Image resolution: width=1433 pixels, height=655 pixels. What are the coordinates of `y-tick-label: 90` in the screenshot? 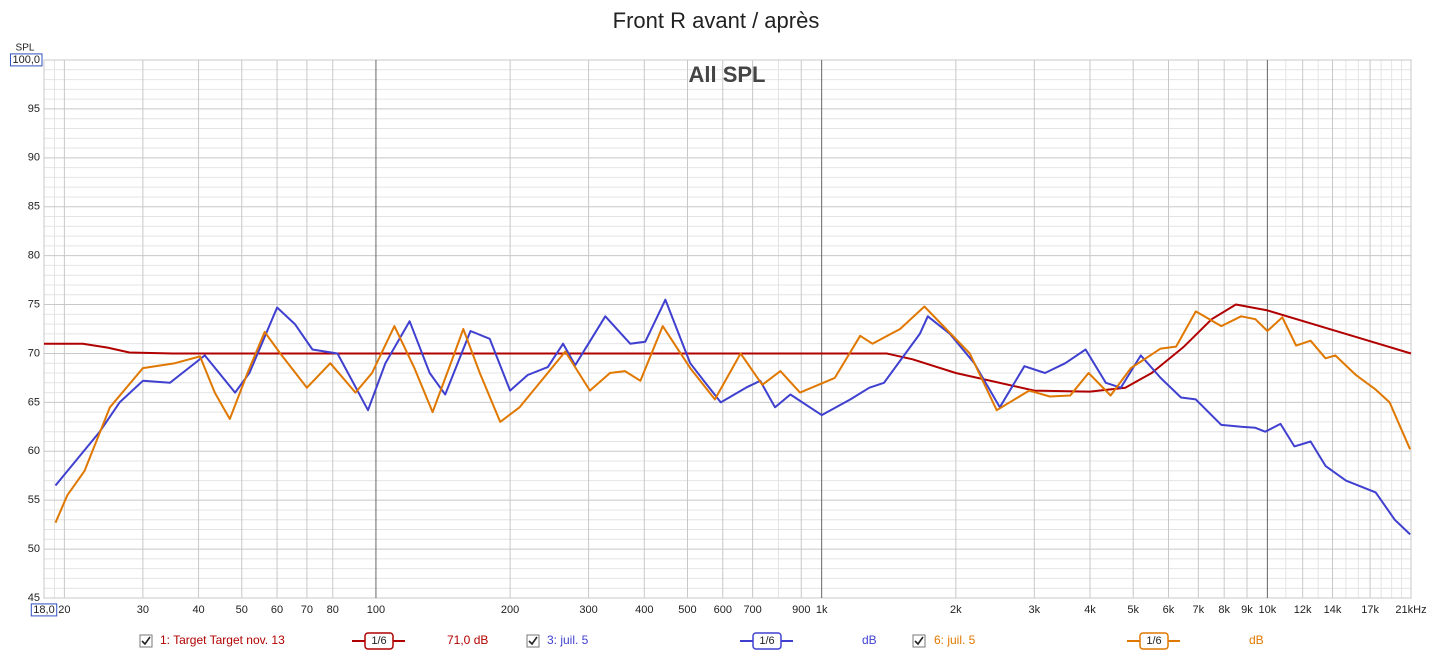 It's located at (34, 158).